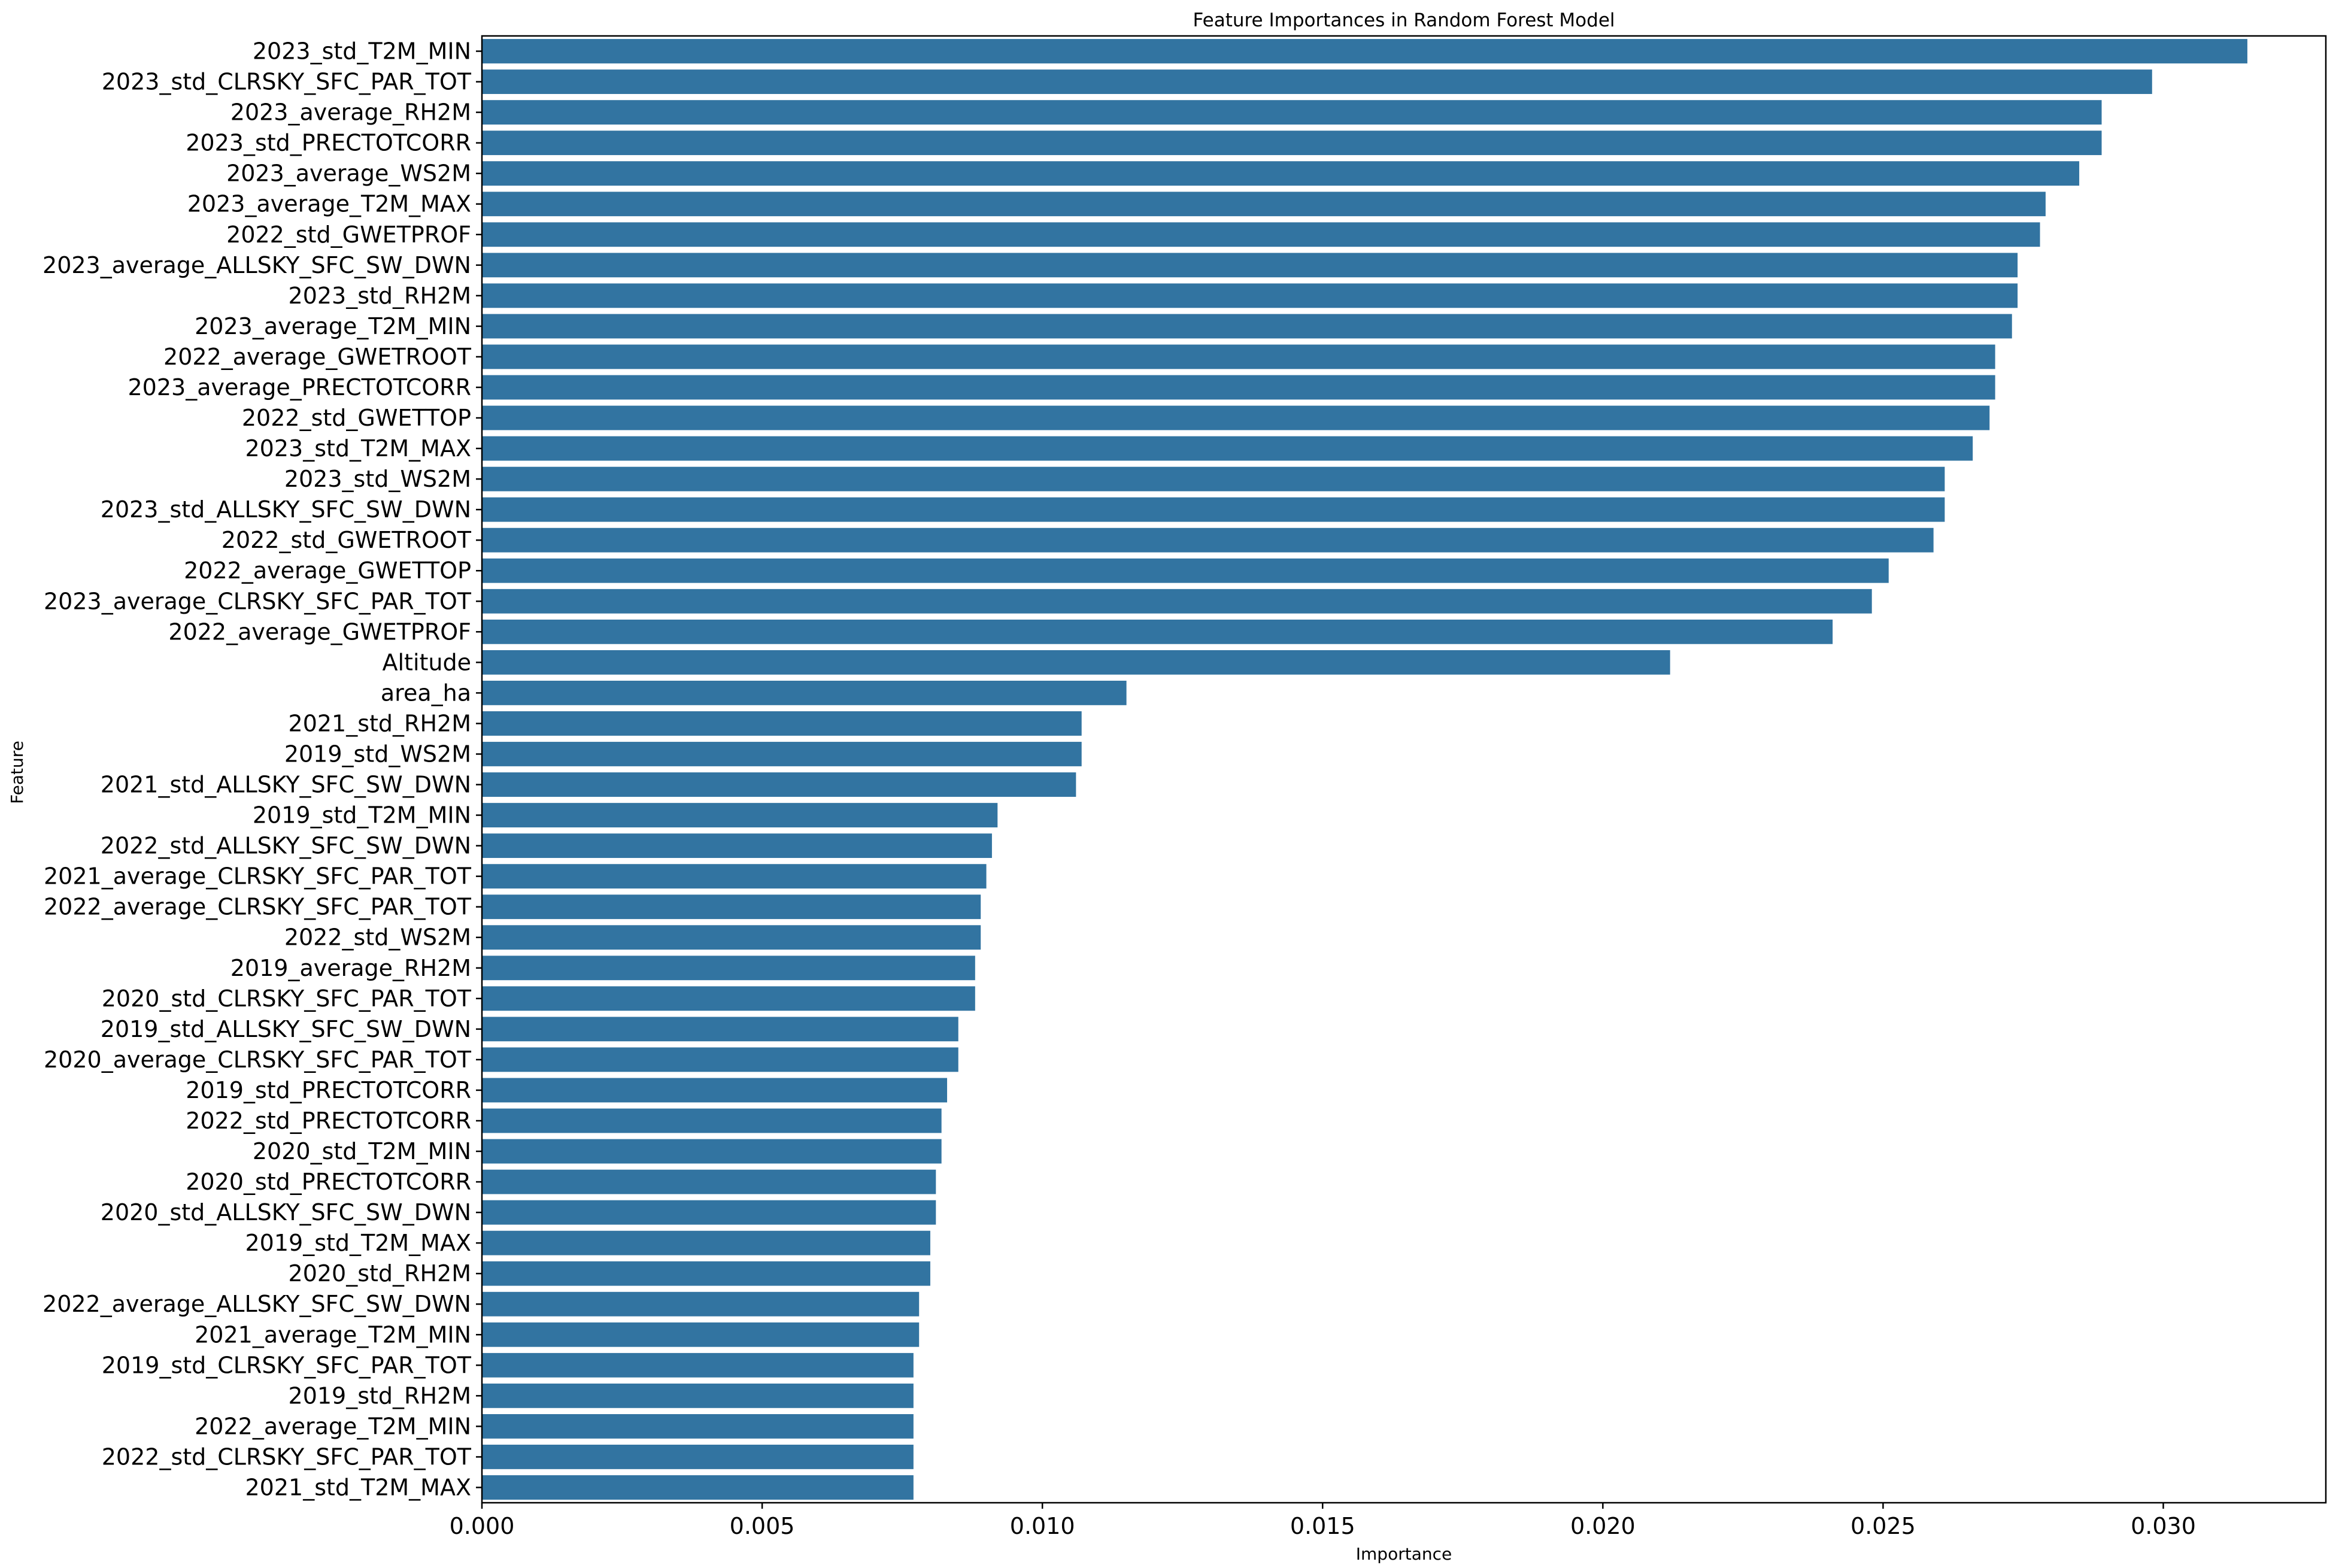 Image resolution: width=2339 pixels, height=1568 pixels. I want to click on y-tick-label: 2019_std_ALLSKY_SFC_SW_DWN, so click(286, 1029).